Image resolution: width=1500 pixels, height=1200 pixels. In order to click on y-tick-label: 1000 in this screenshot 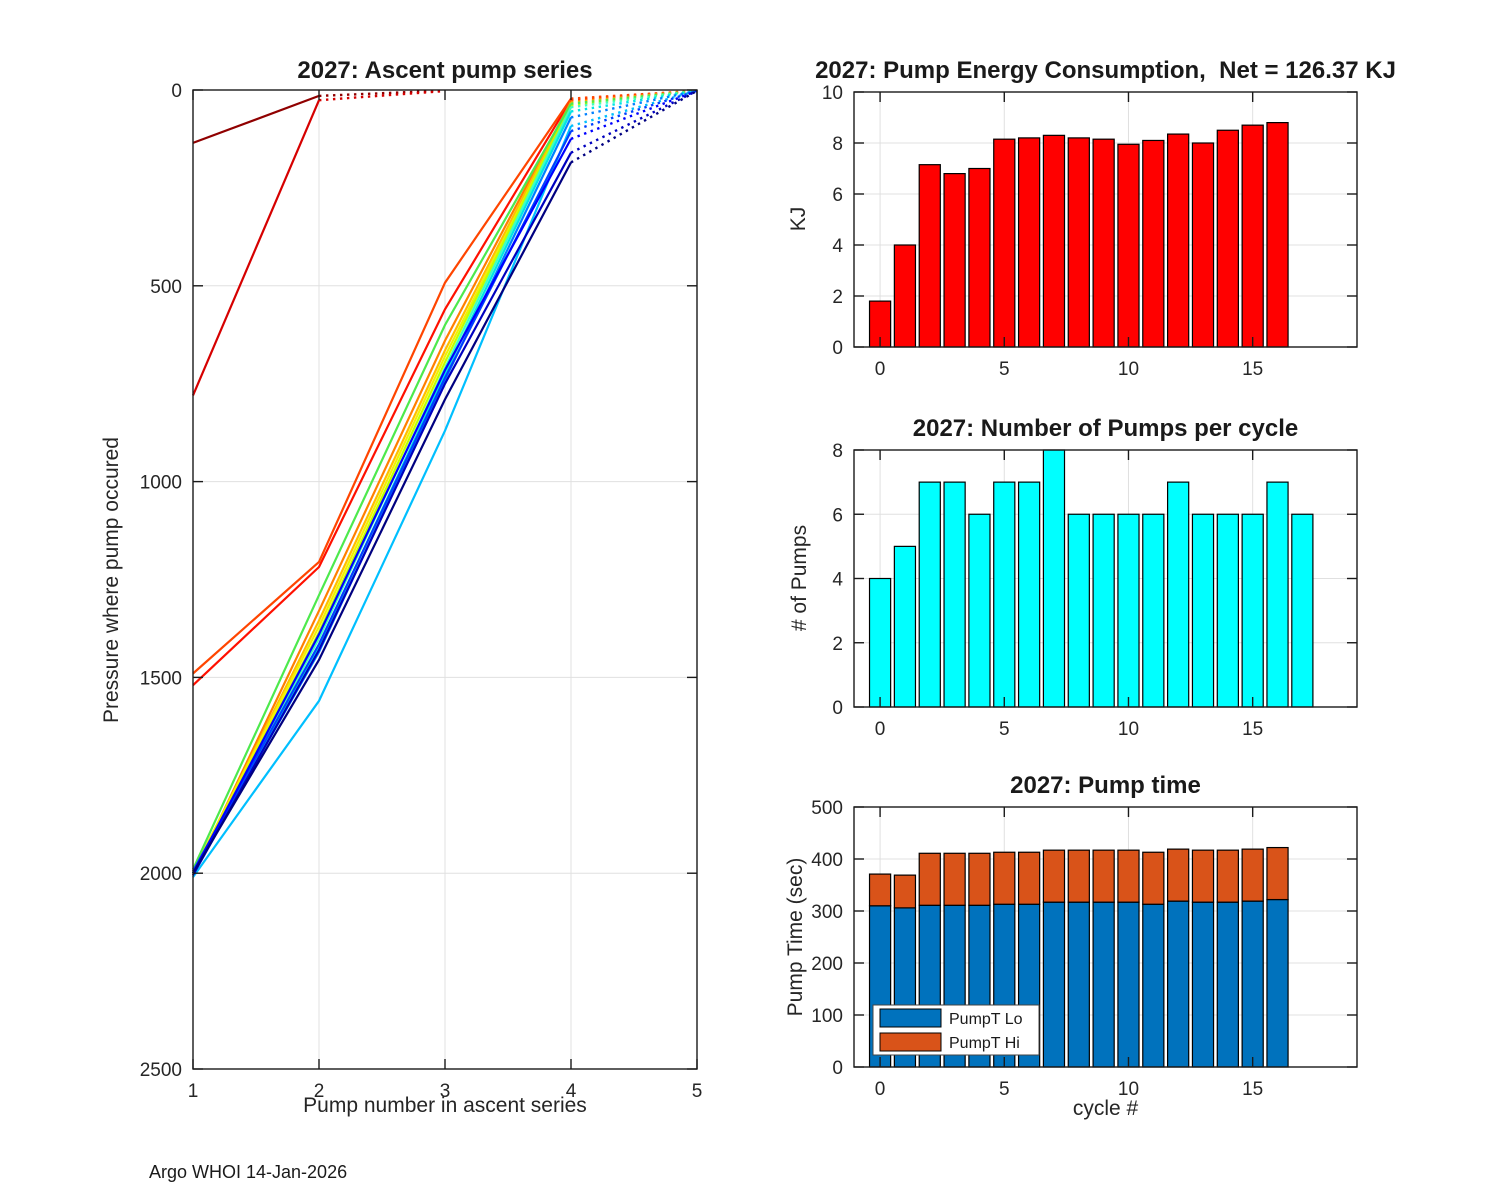, I will do `click(161, 483)`.